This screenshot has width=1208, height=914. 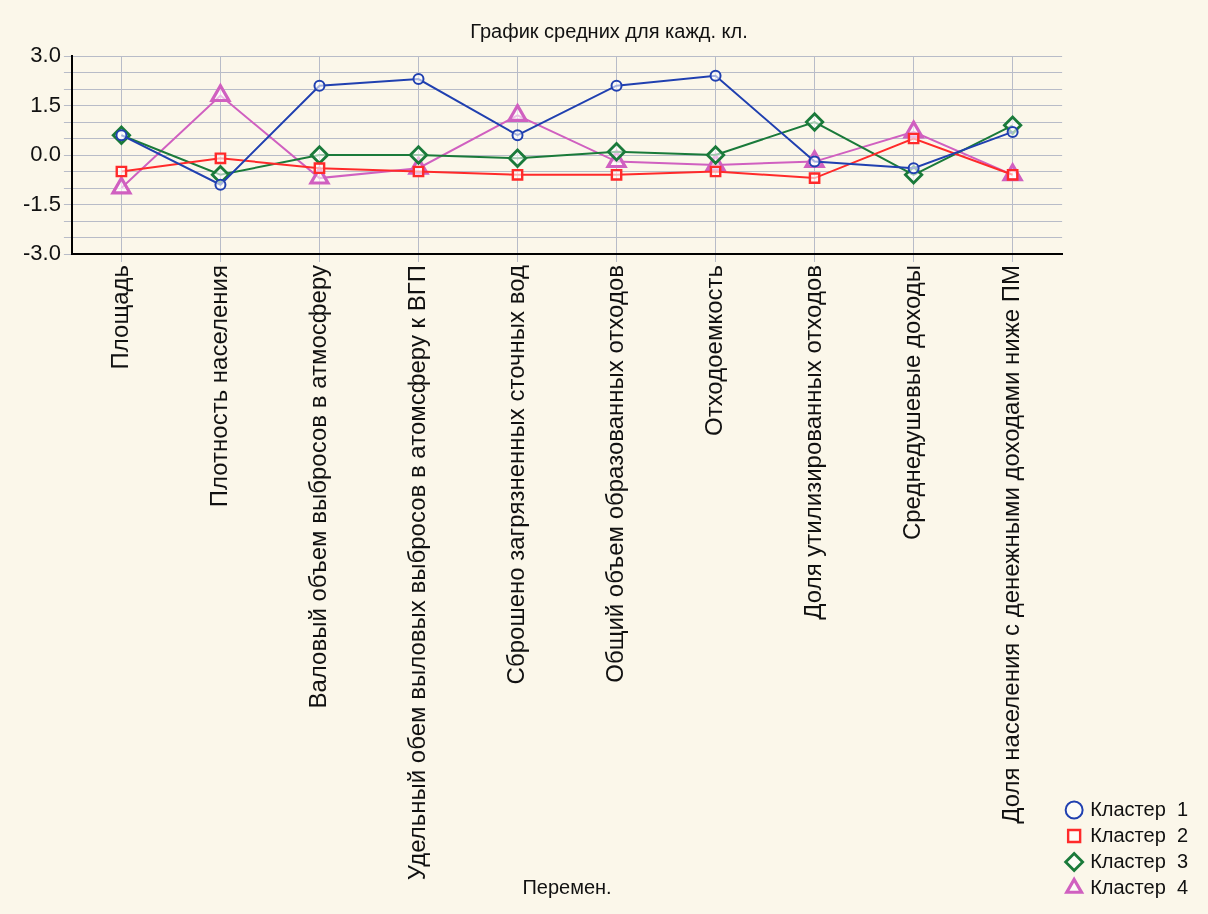 What do you see at coordinates (1011, 544) in the screenshot?
I see `x-tick-label: Доля населения с денежными доходами ниже ПМ` at bounding box center [1011, 544].